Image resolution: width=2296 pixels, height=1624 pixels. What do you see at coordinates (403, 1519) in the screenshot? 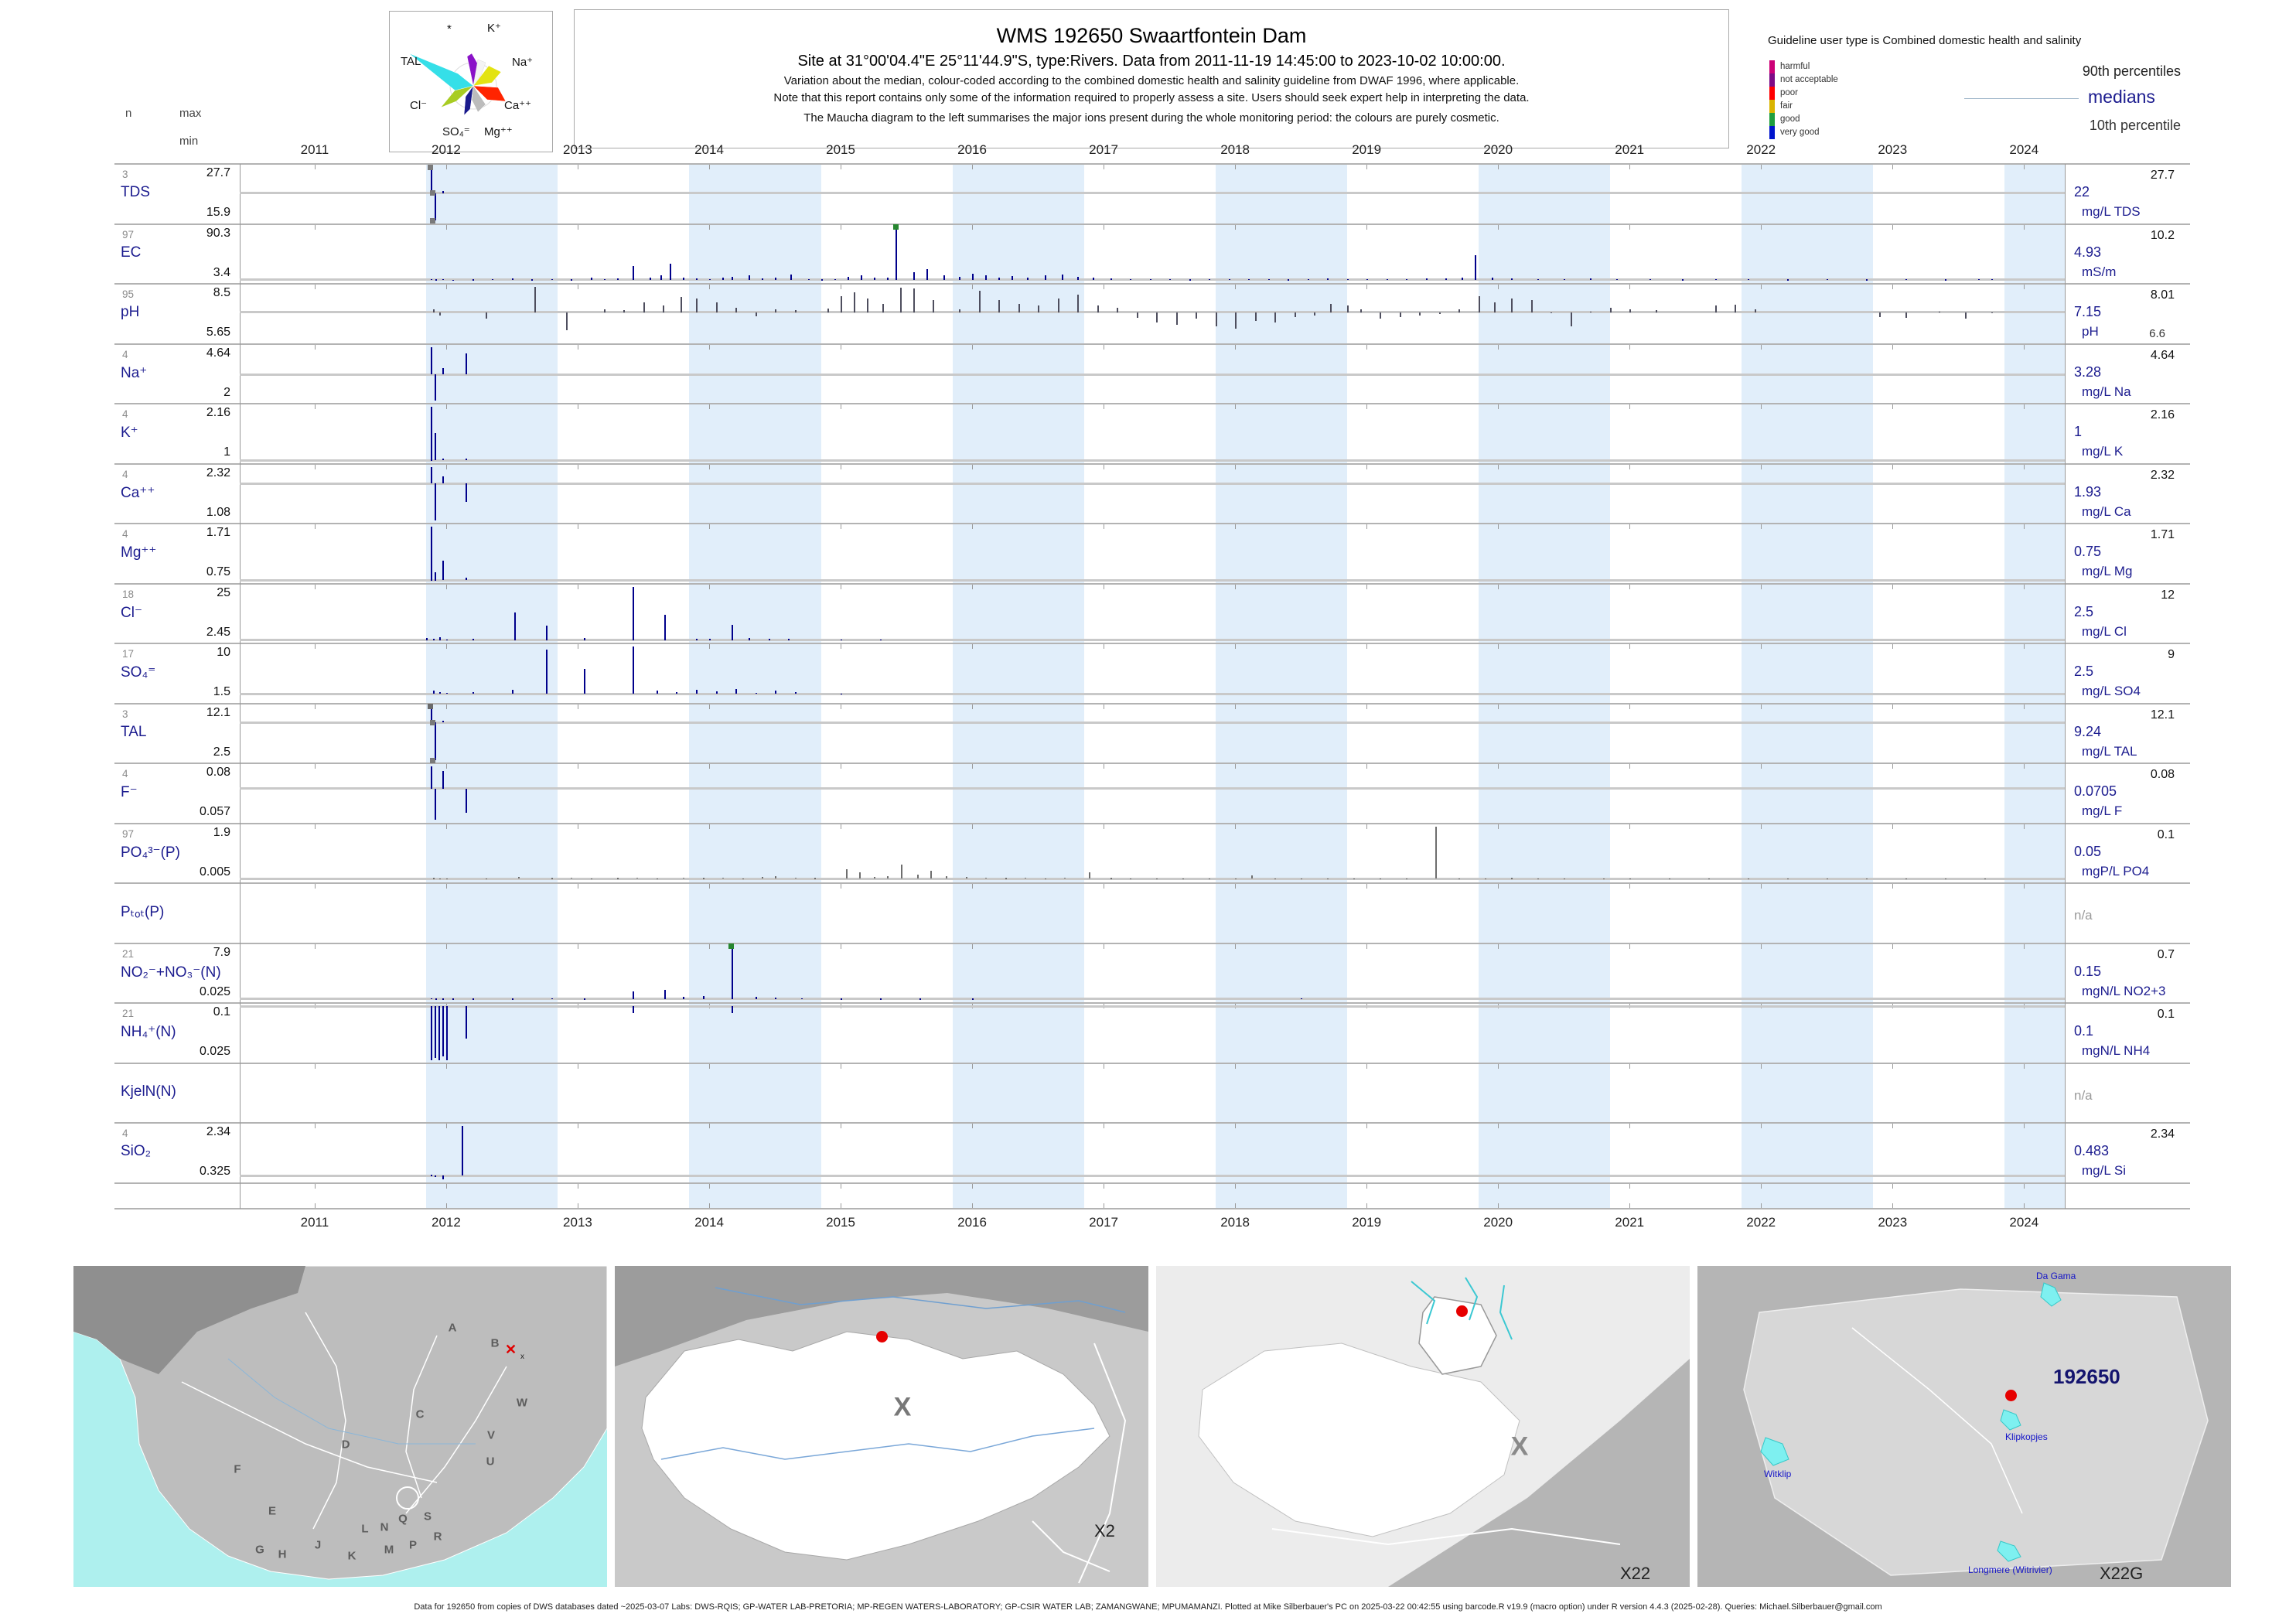
I see `drainage-region-letter-q: Q` at bounding box center [403, 1519].